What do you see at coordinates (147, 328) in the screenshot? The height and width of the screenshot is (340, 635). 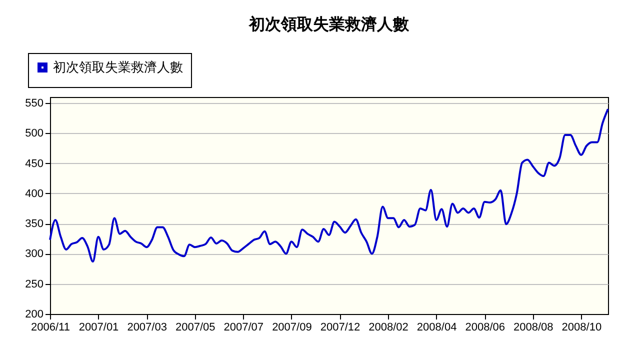 I see `x-tick-label: 2007/03` at bounding box center [147, 328].